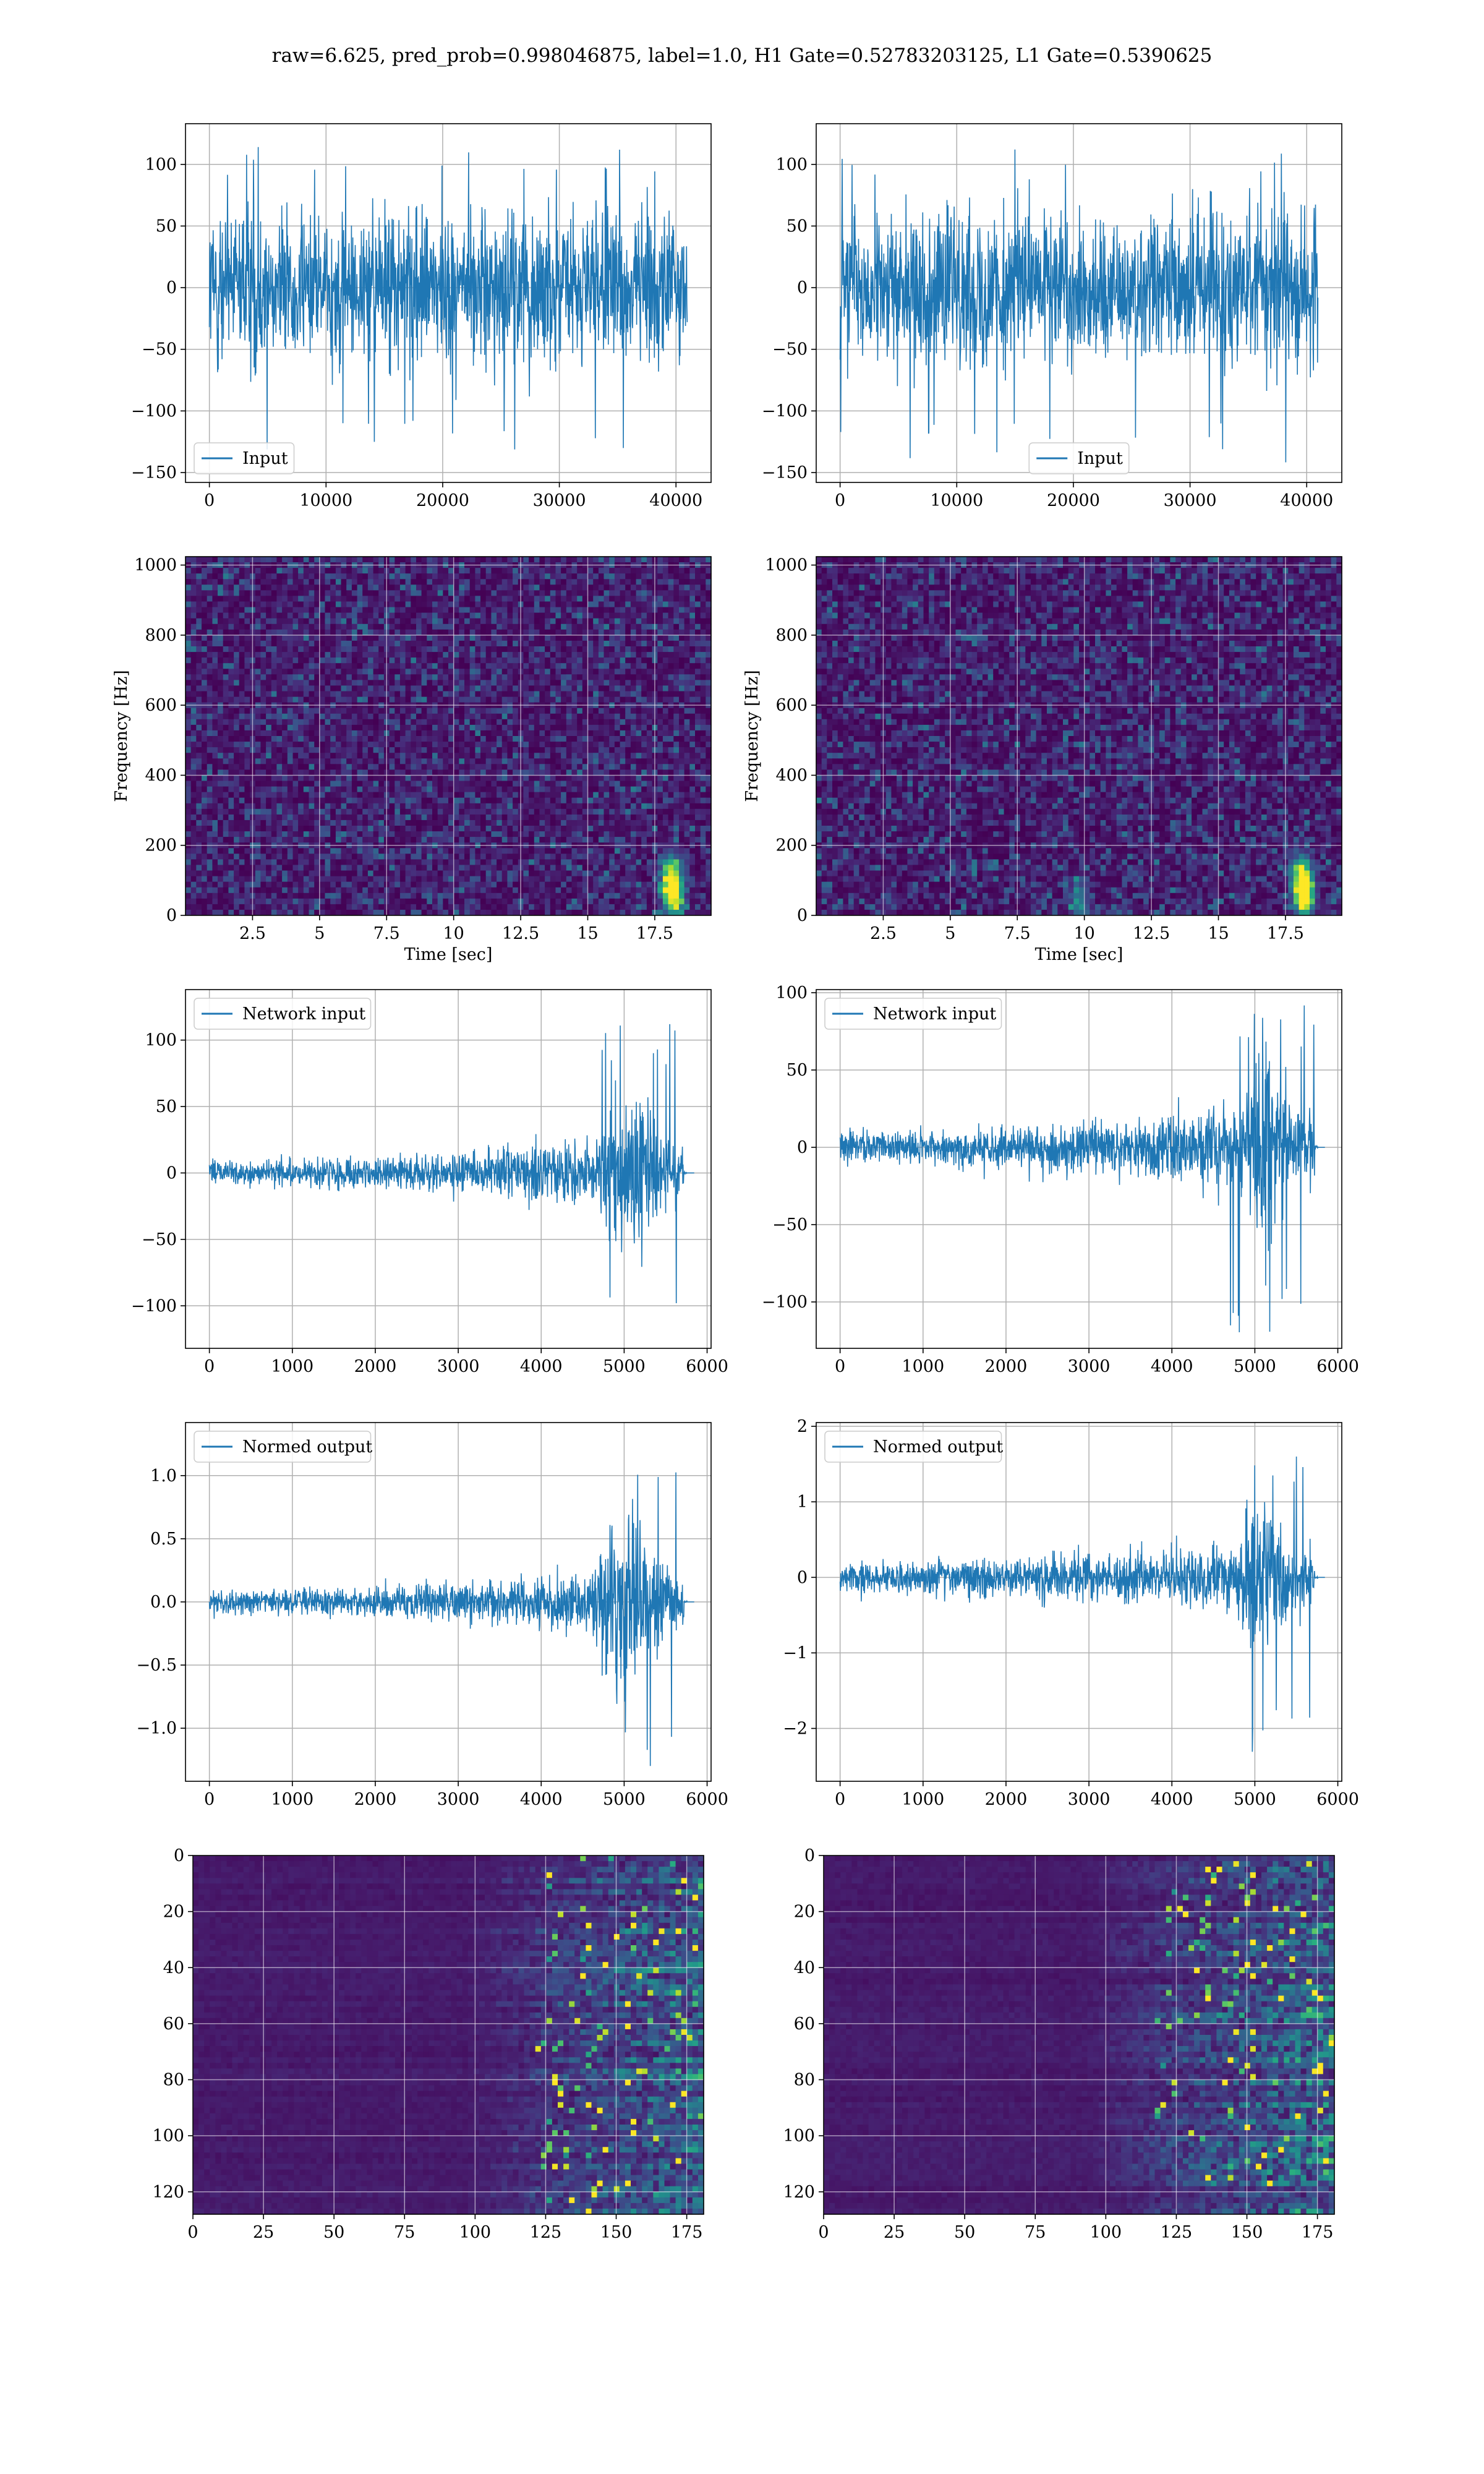 This screenshot has height=2474, width=1484. I want to click on legend: Input, so click(244, 458).